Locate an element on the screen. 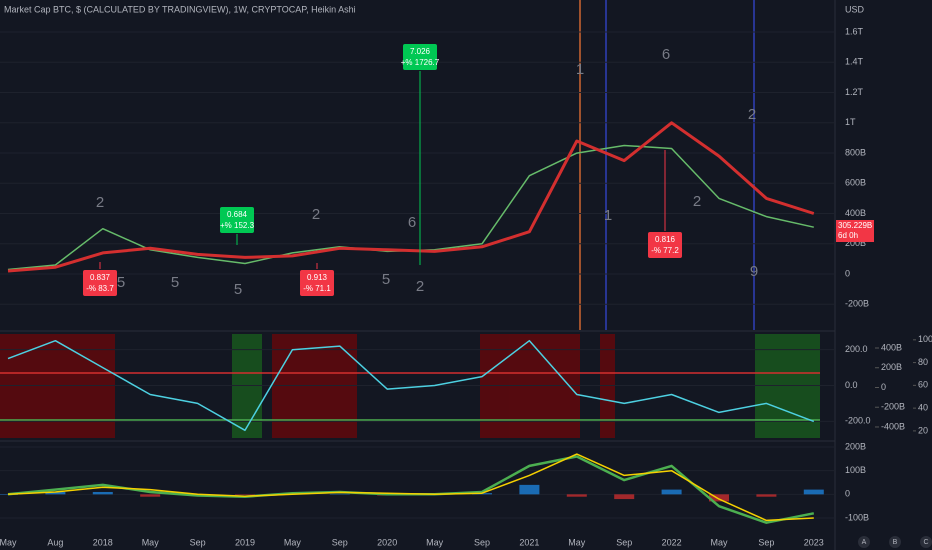 Image resolution: width=932 pixels, height=550 pixels. y-tick-label: 100B is located at coordinates (855, 470).